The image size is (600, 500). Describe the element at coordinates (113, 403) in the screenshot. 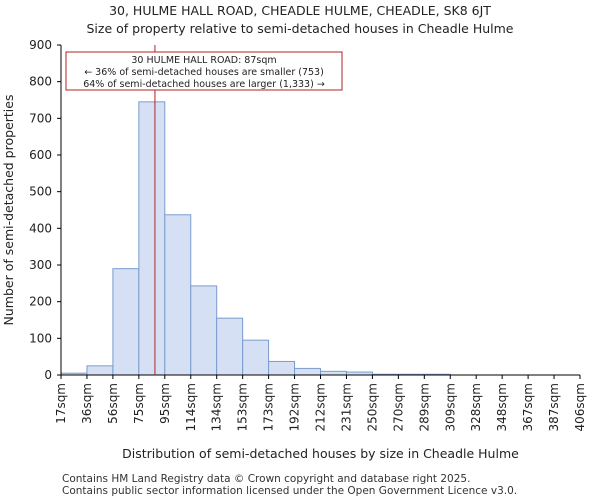

I see `x-tick-label: 56sqm` at that location.